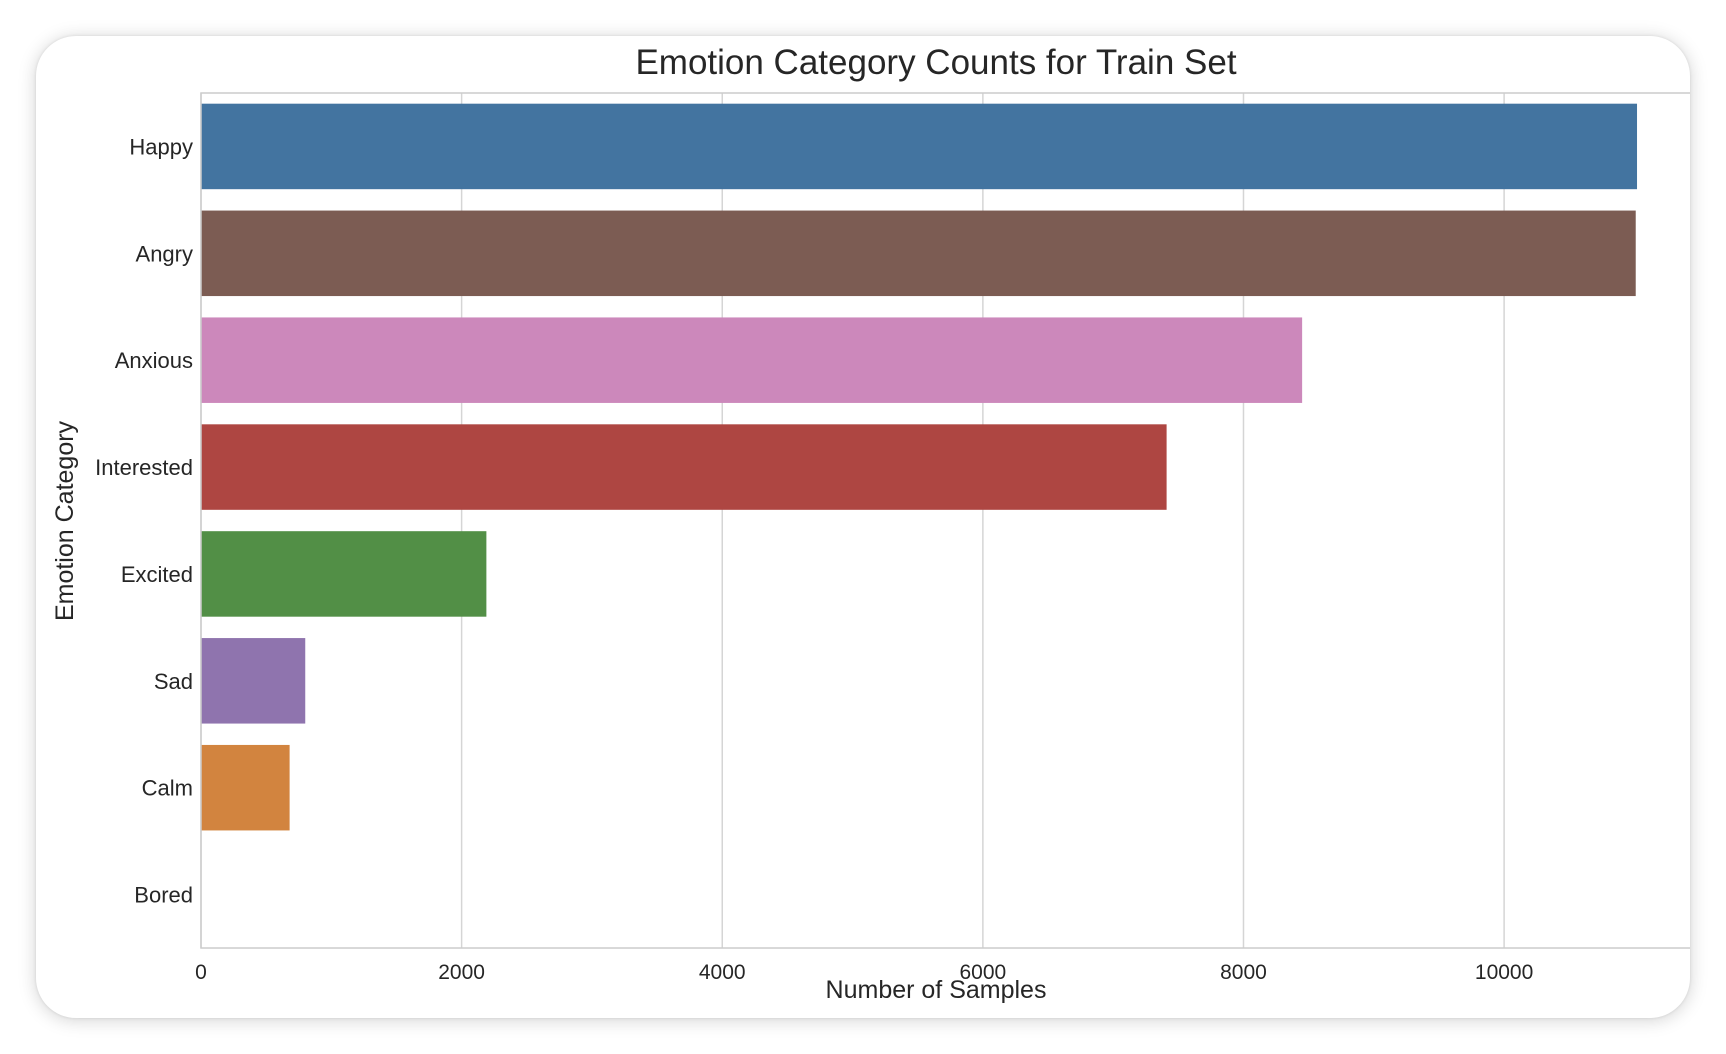 The height and width of the screenshot is (1054, 1726). What do you see at coordinates (752, 360) in the screenshot?
I see `bar-anxious` at bounding box center [752, 360].